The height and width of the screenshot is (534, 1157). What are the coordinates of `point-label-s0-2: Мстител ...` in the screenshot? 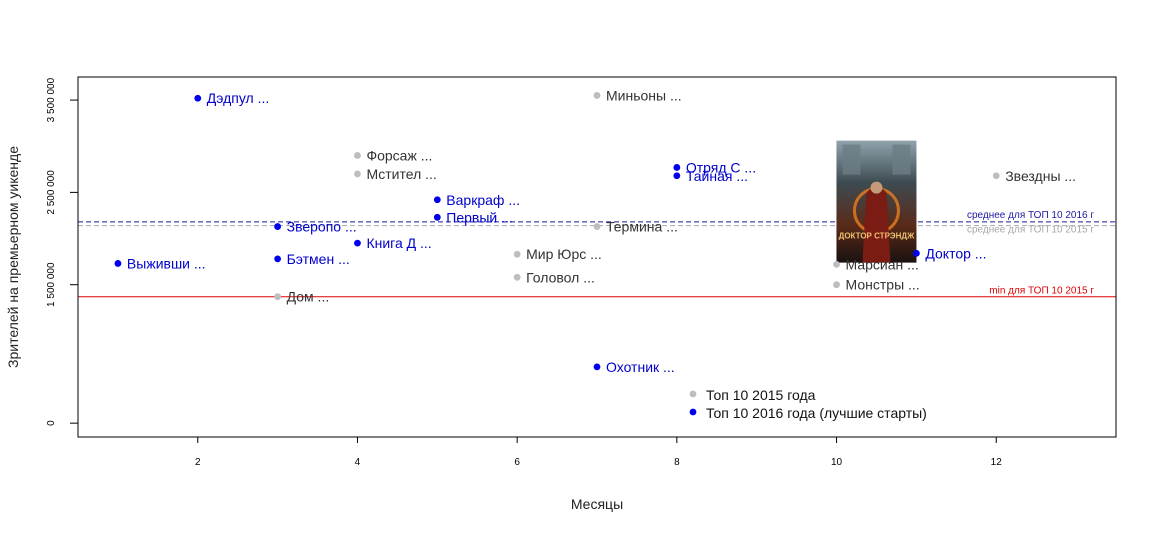 It's located at (401, 174).